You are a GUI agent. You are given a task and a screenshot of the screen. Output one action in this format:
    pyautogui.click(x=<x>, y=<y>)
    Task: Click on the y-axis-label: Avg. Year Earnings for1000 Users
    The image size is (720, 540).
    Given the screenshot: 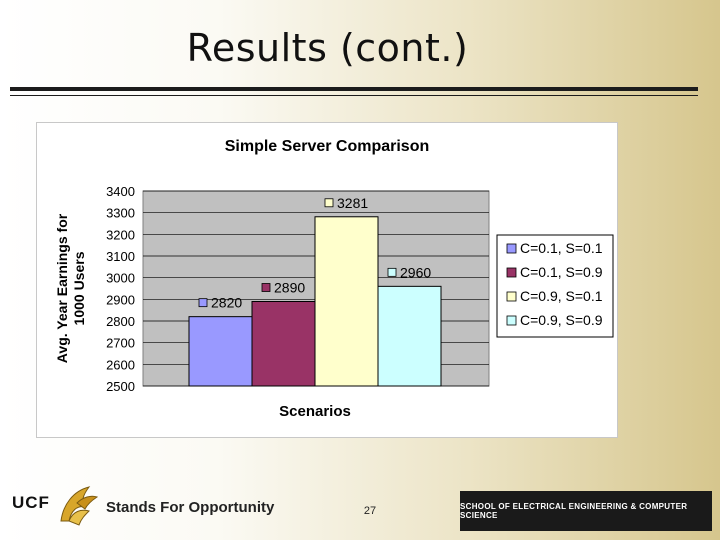 What is the action you would take?
    pyautogui.click(x=70, y=288)
    